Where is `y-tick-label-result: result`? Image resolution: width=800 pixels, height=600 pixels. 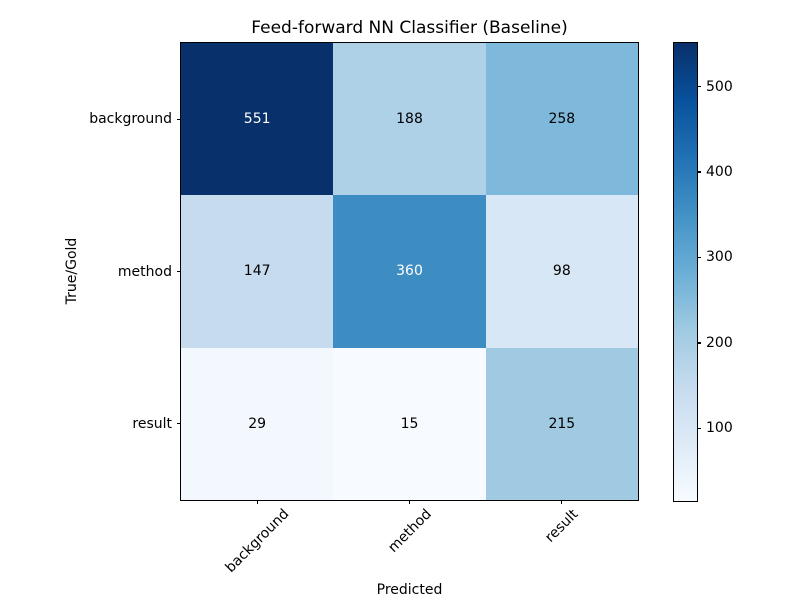 y-tick-label-result: result is located at coordinates (152, 424).